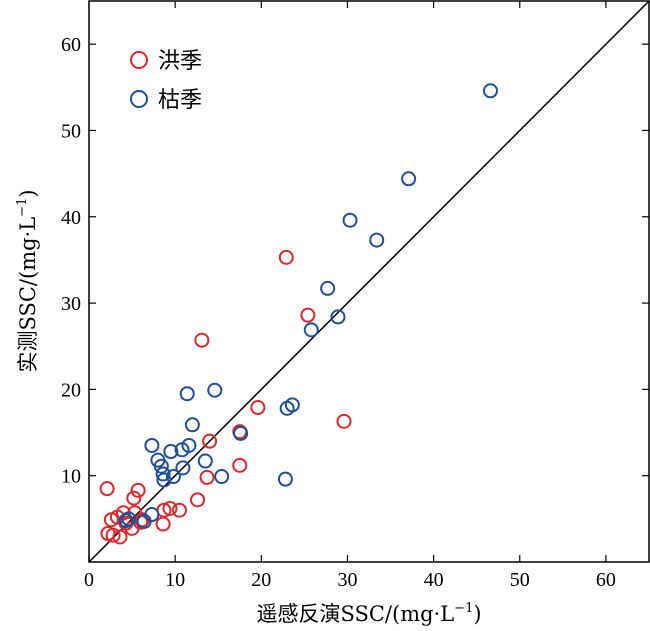 The image size is (650, 631). What do you see at coordinates (261, 580) in the screenshot?
I see `x-tick-label: 20` at bounding box center [261, 580].